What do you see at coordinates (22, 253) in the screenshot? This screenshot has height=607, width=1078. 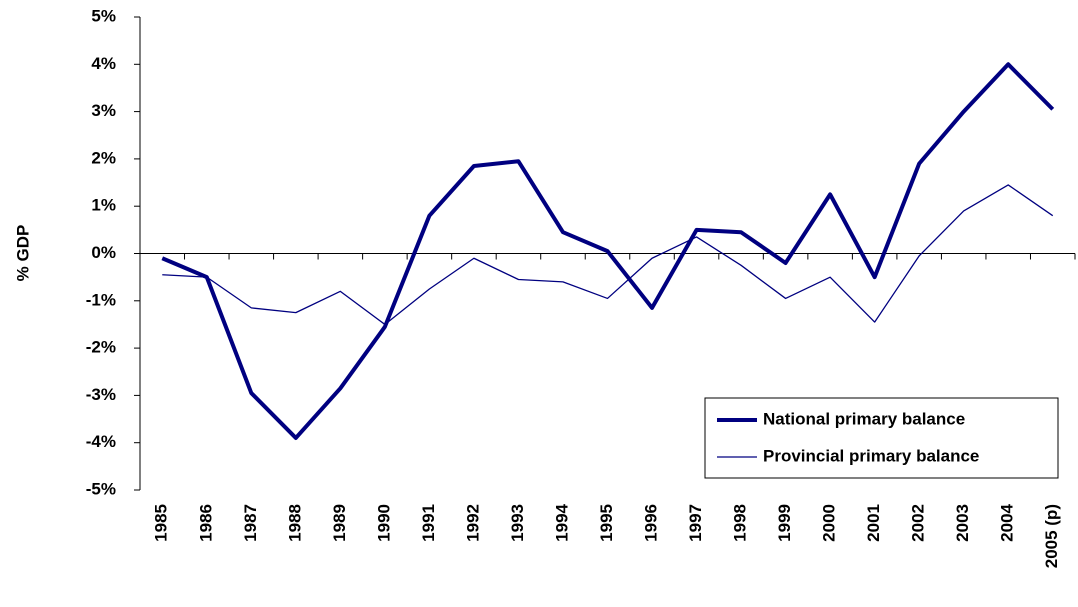 I see `y-axis-label: % GDP` at bounding box center [22, 253].